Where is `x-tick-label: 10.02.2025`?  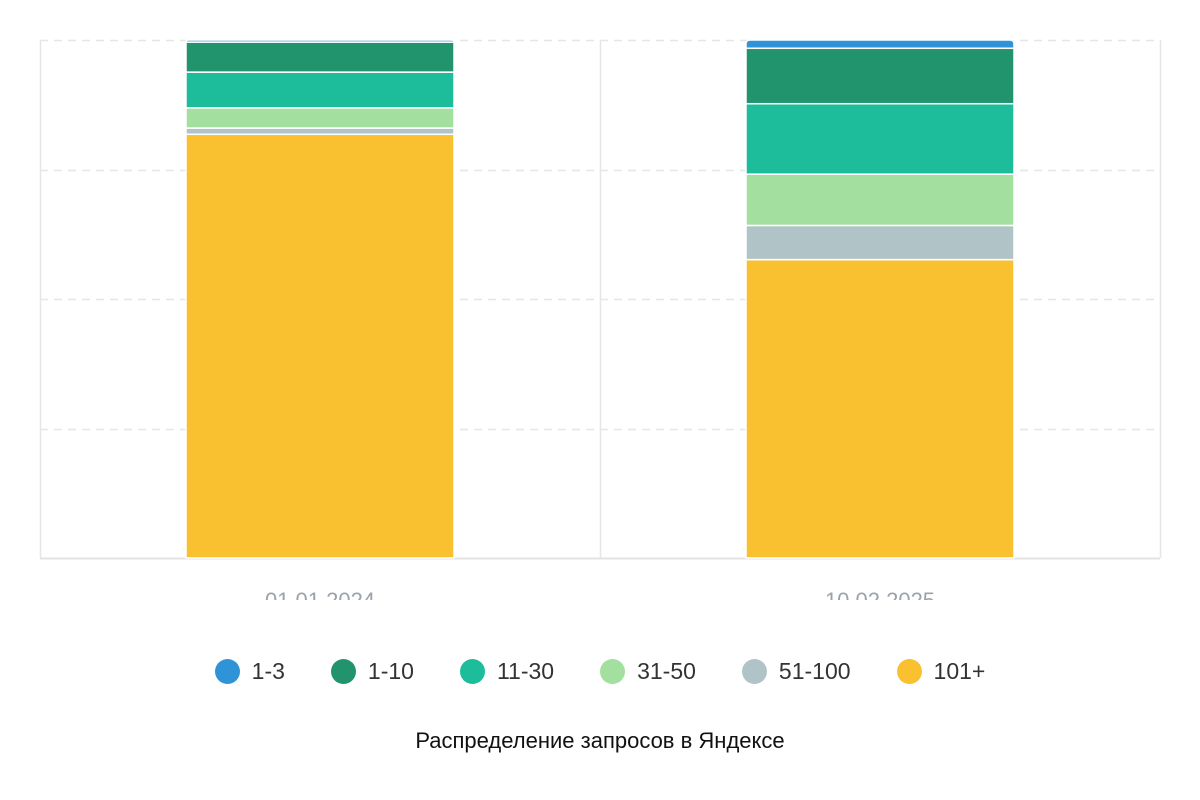 x-tick-label: 10.02.2025 is located at coordinates (880, 594).